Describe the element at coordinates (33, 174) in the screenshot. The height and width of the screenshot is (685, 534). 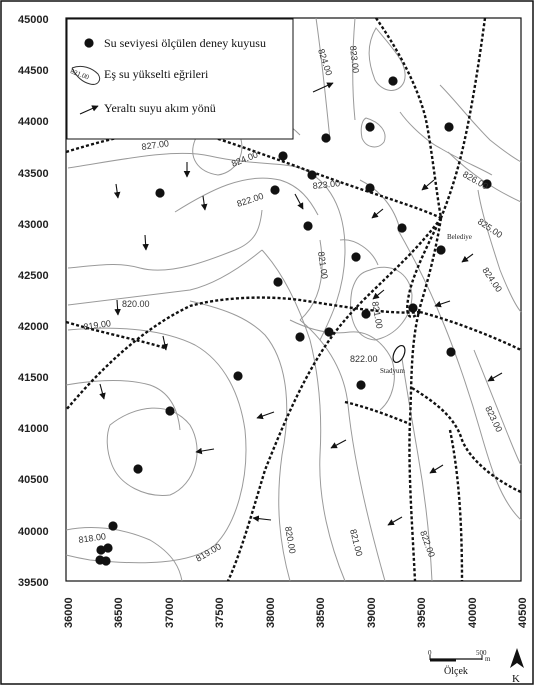
I see `y-tick-label: 43500` at that location.